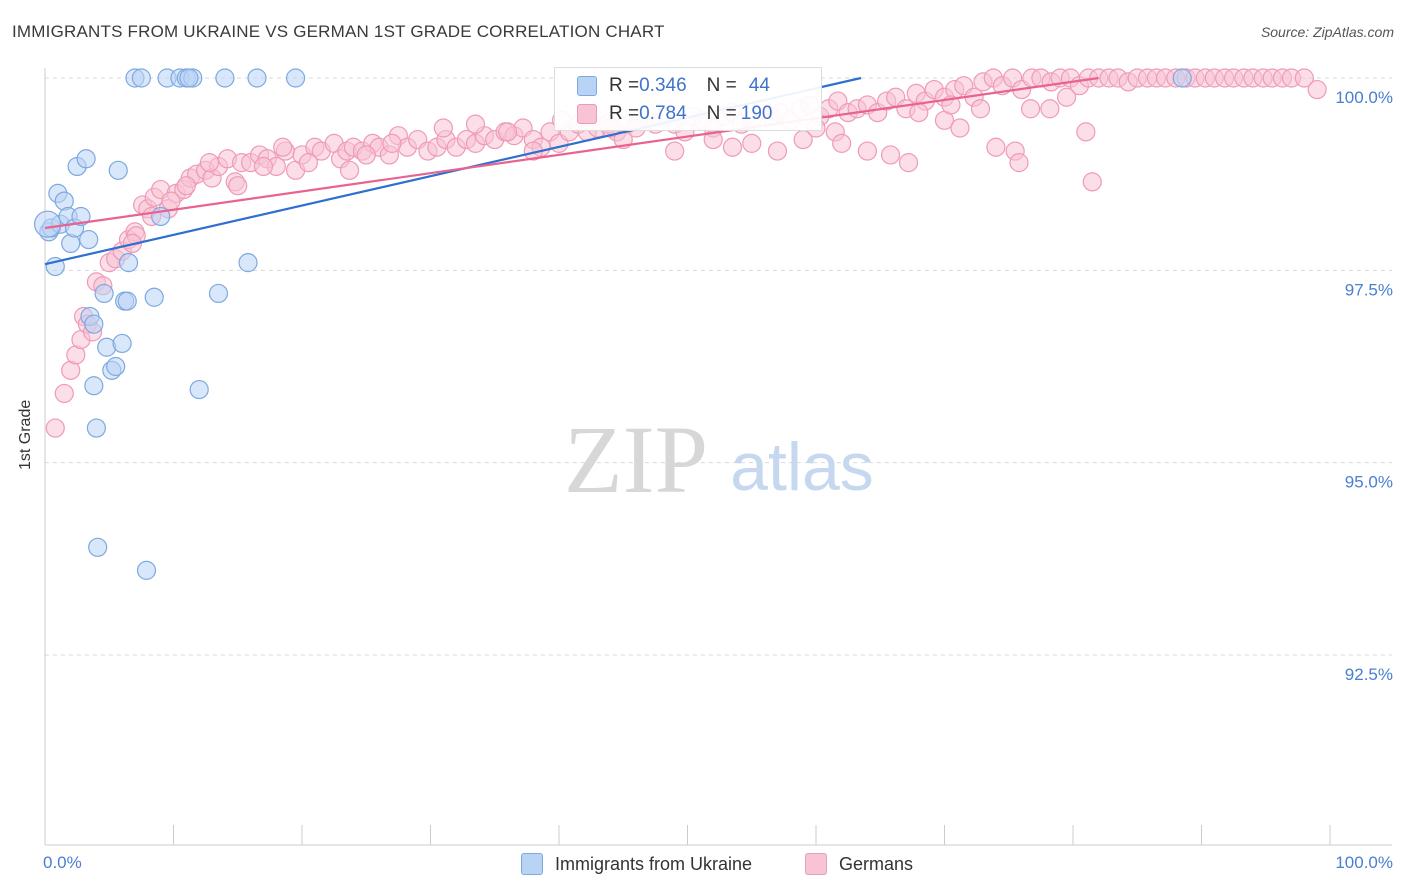  What do you see at coordinates (663, 113) in the screenshot?
I see `legend-r-value-germans: 0.784` at bounding box center [663, 113].